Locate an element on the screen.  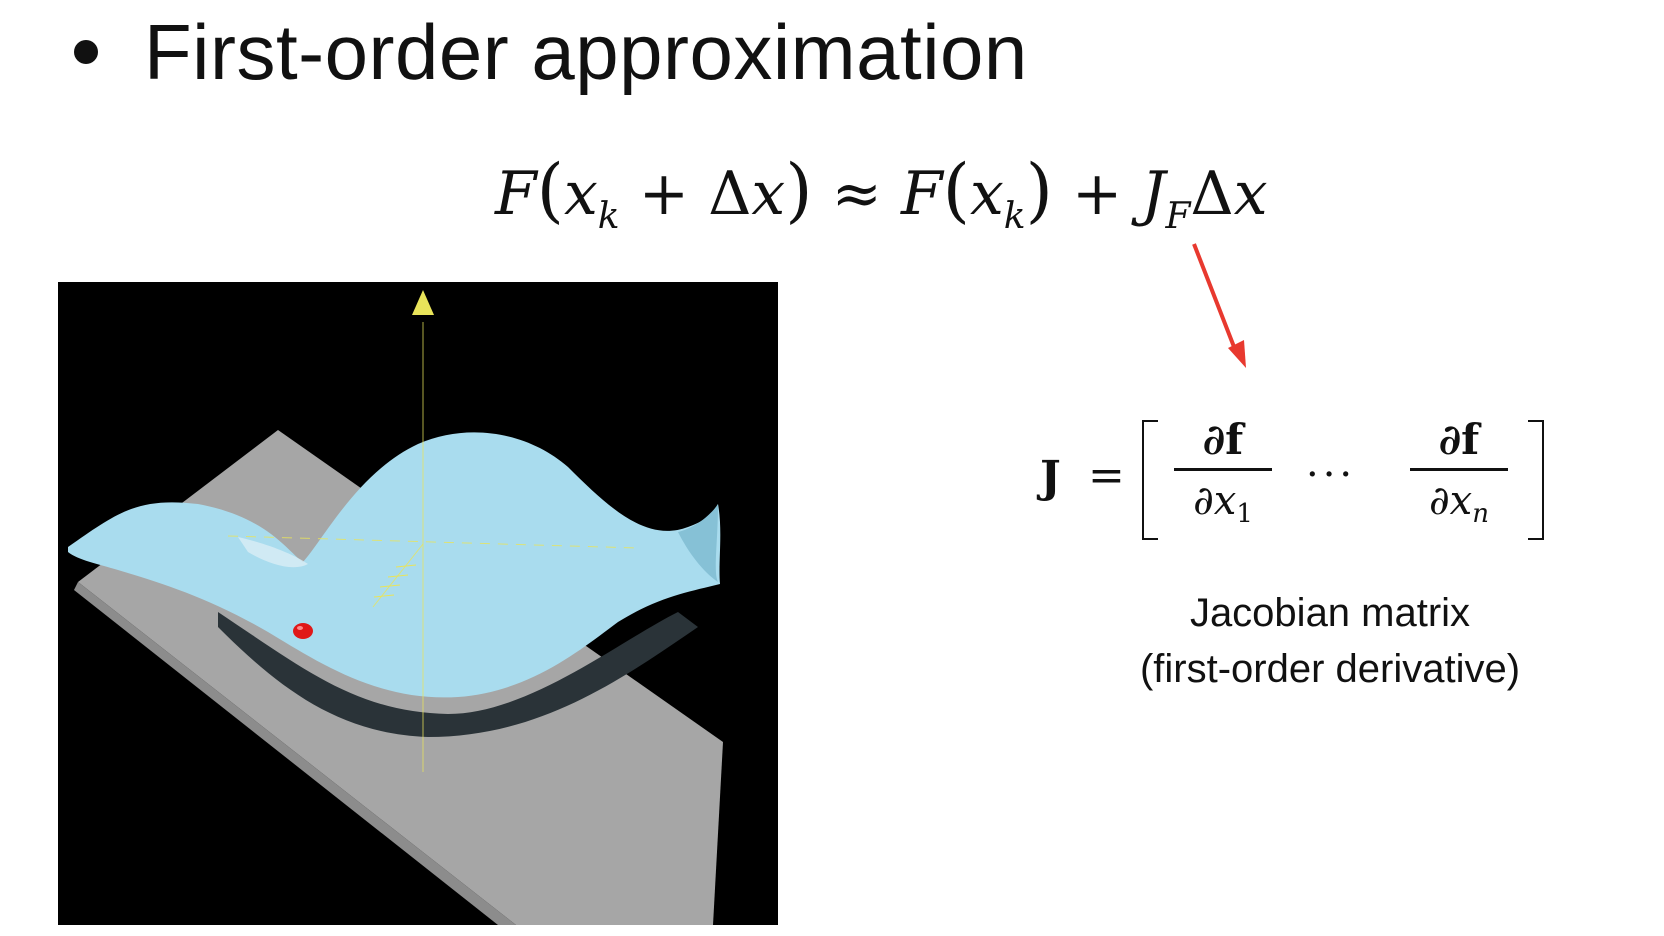
partial-fraction-n: ∂f ∂xn is located at coordinates (1459, 470).